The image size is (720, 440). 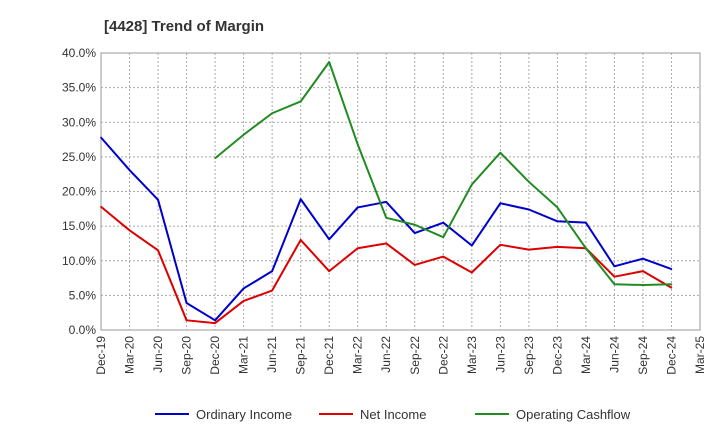 I want to click on y-tick-label: 0.0%, so click(x=83, y=330).